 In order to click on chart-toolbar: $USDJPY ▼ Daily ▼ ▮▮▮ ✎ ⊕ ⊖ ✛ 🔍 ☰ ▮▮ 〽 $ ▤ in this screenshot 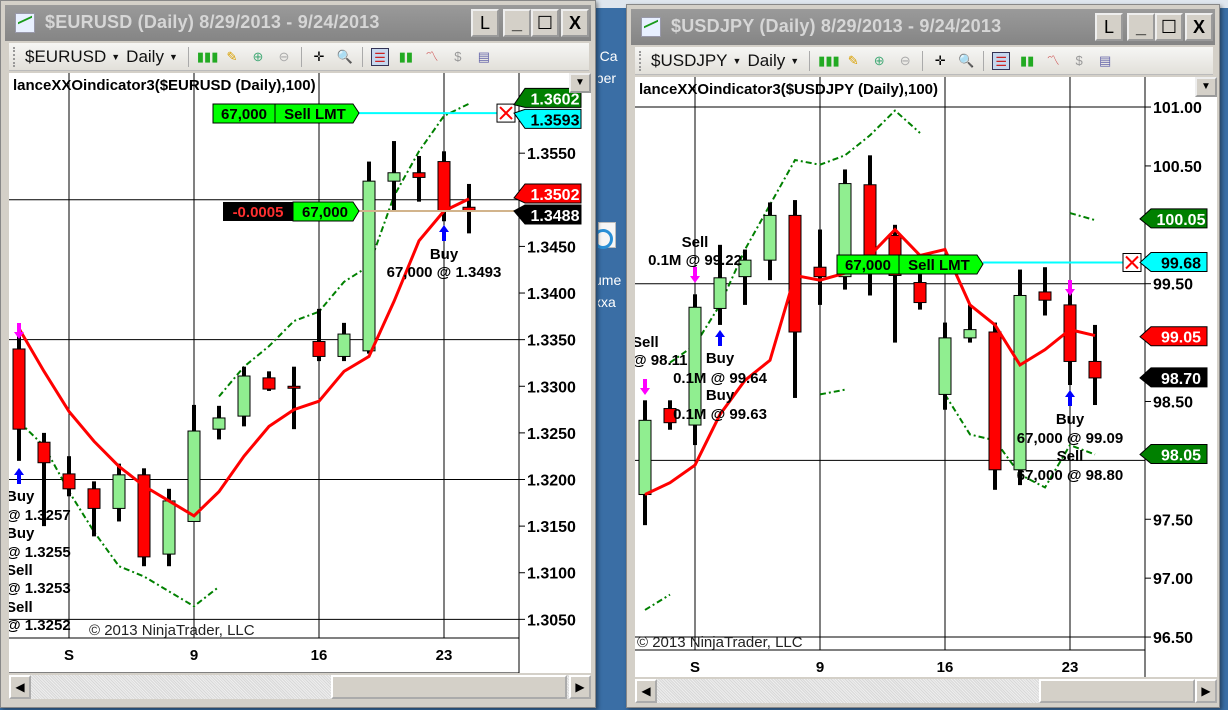, I will do `click(924, 61)`.